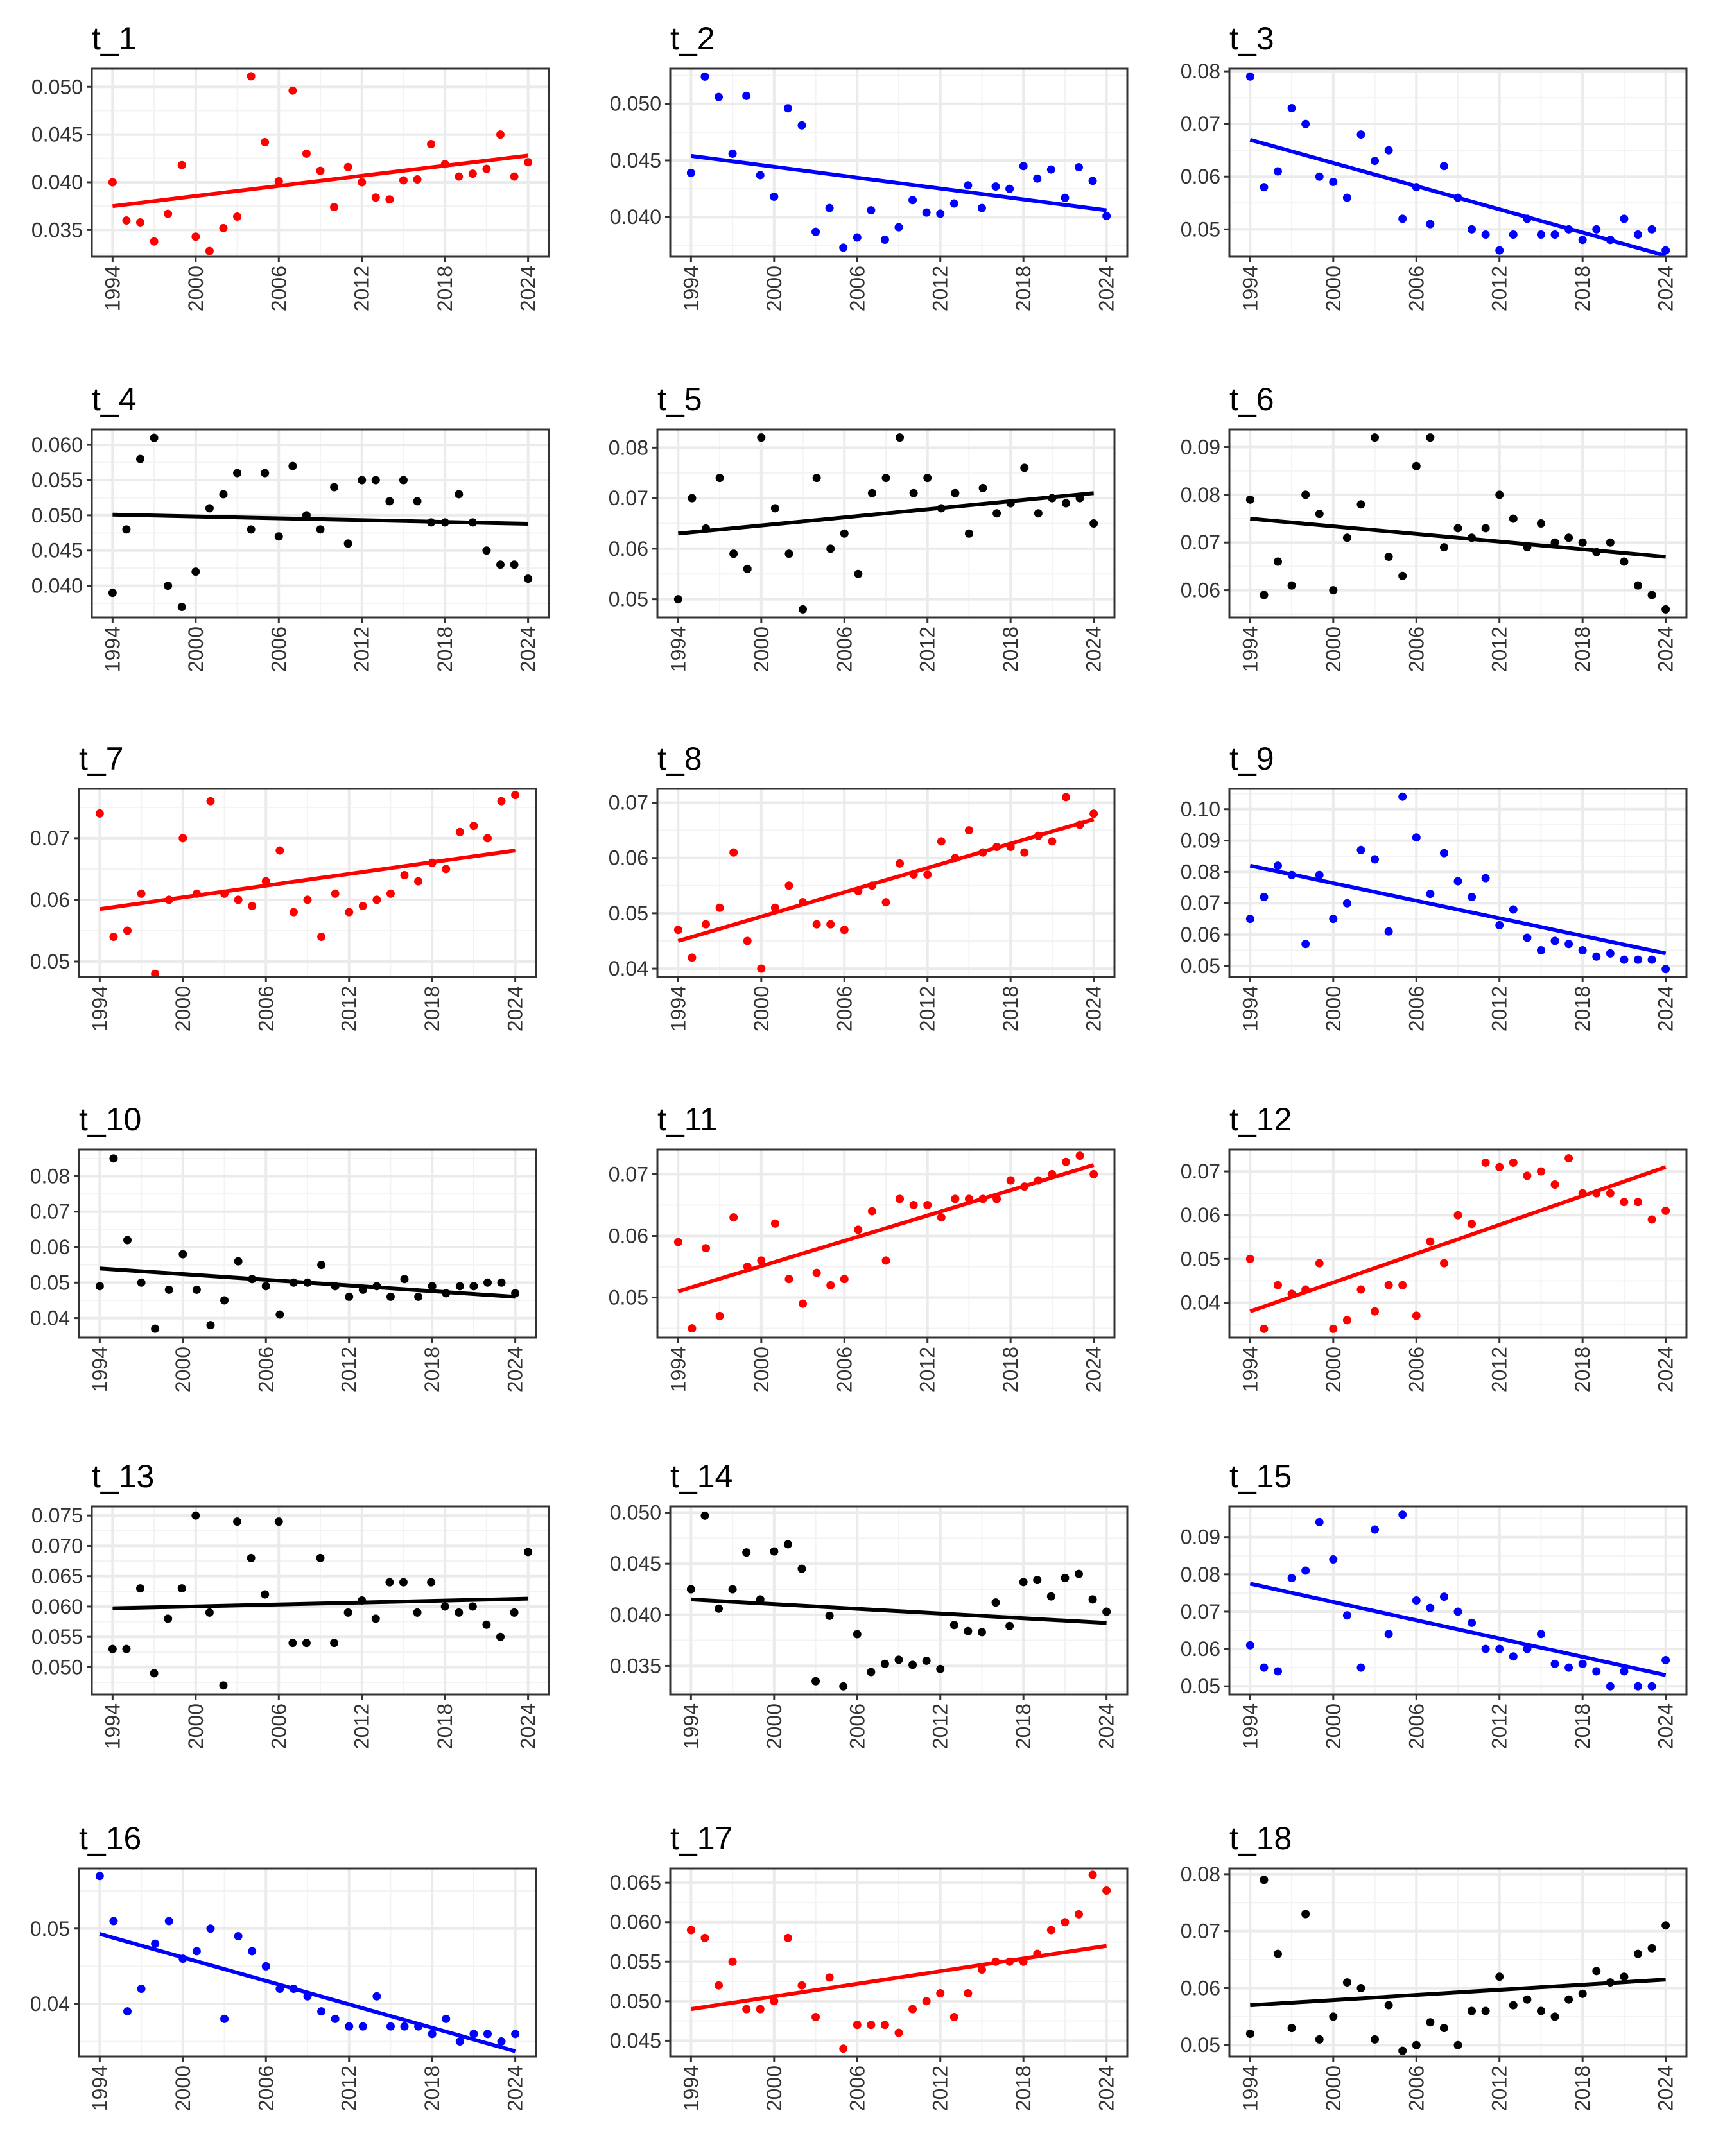 The image size is (1716, 2156). Describe the element at coordinates (57, 229) in the screenshot. I see `y-tick-label: 0.035` at that location.